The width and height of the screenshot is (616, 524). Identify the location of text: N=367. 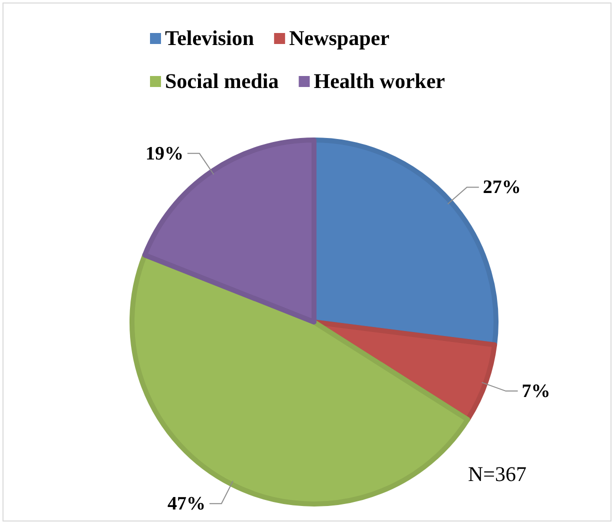
(497, 474).